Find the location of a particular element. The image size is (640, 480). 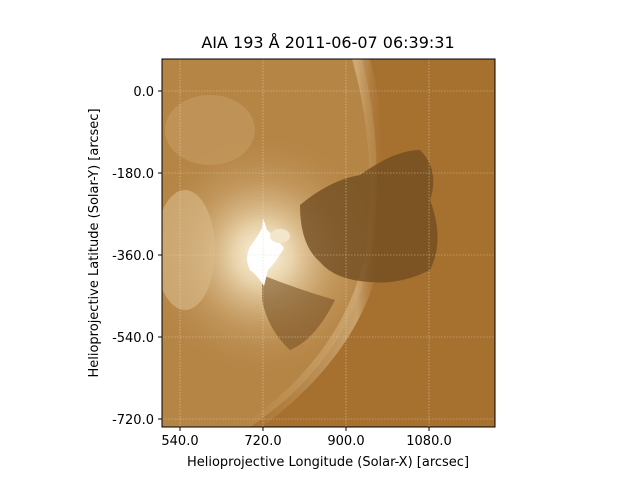

x-tick-label: 720.0 is located at coordinates (262, 441).